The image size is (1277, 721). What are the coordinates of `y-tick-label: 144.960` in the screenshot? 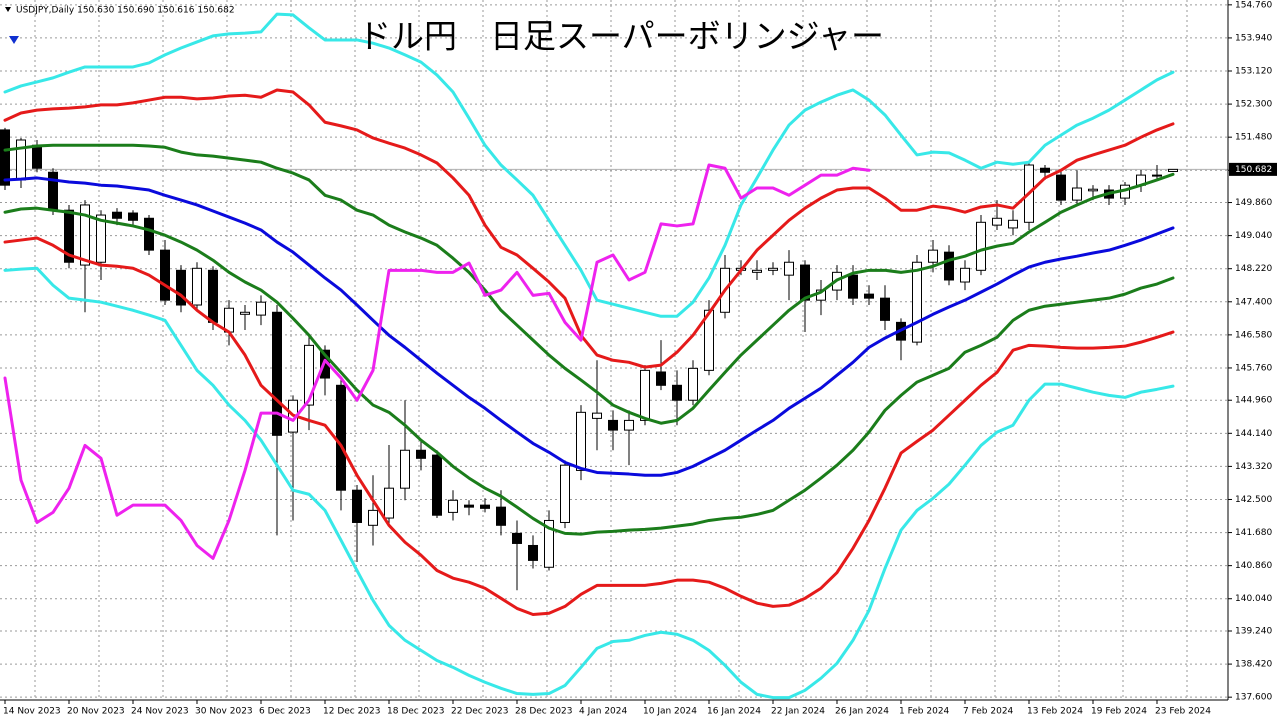 It's located at (1253, 401).